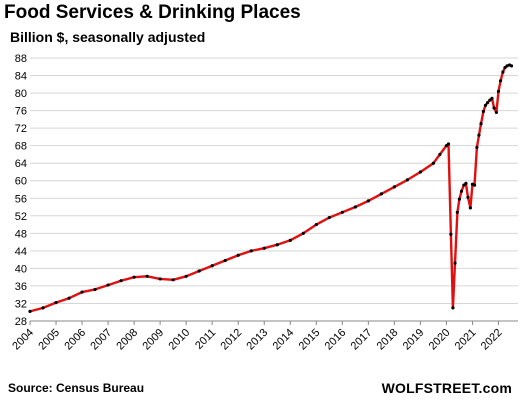 Image resolution: width=522 pixels, height=403 pixels. Describe the element at coordinates (75, 340) in the screenshot. I see `x-tick-label: 2006` at that location.